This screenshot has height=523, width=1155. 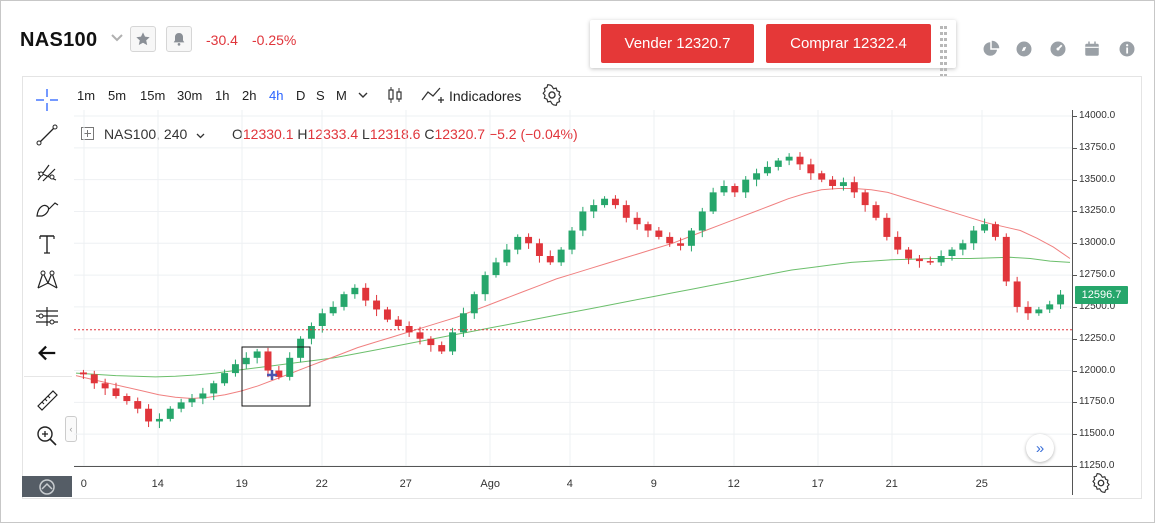 I want to click on timeframe-2h: 2h, so click(x=249, y=95).